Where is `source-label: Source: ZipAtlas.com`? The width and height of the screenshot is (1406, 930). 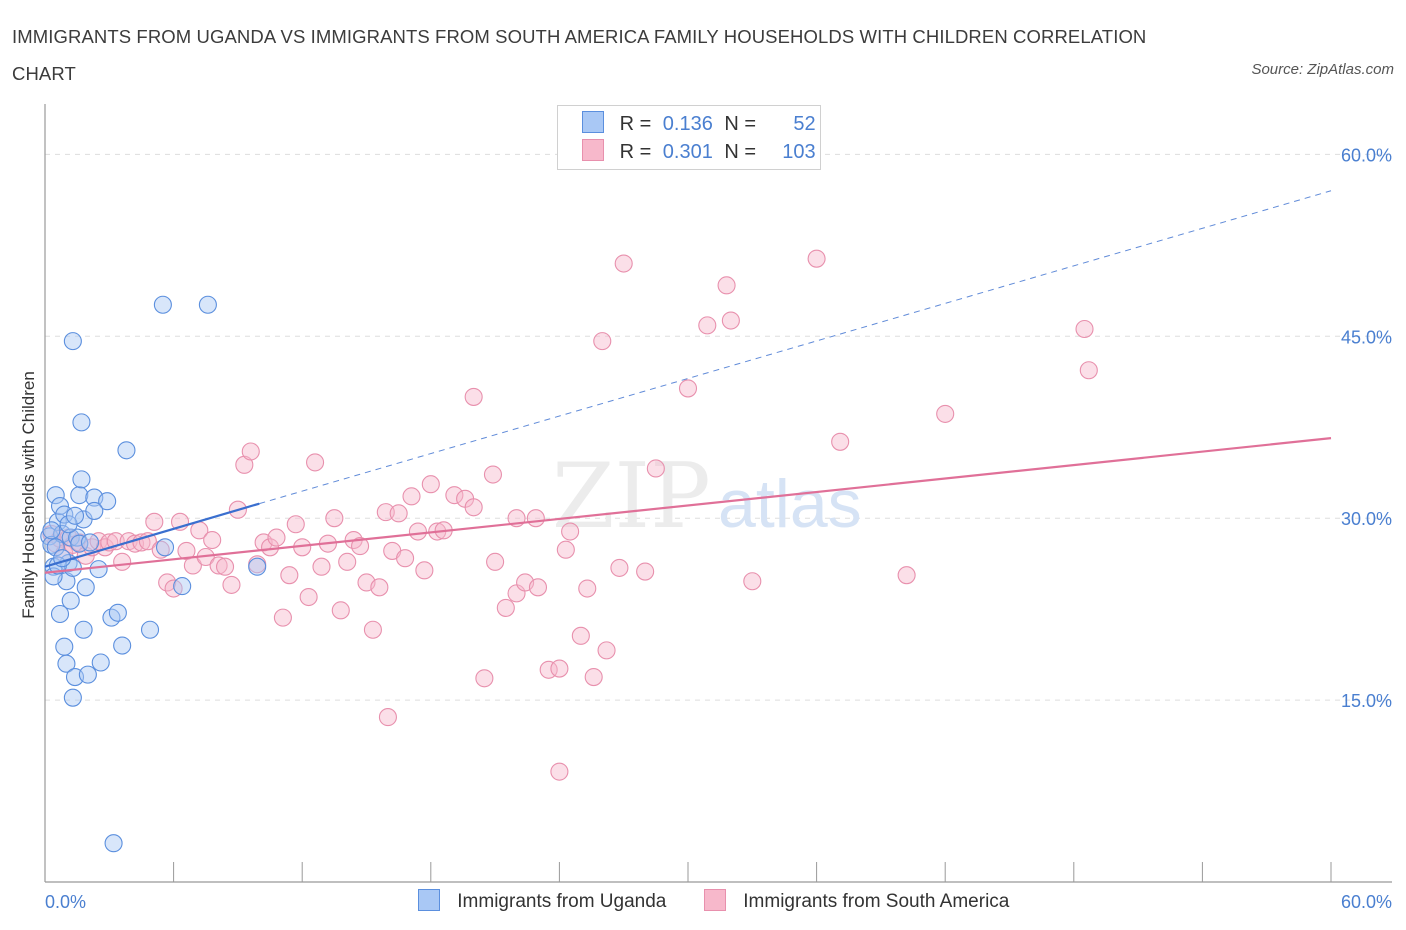 source-label: Source: ZipAtlas.com is located at coordinates (1322, 69).